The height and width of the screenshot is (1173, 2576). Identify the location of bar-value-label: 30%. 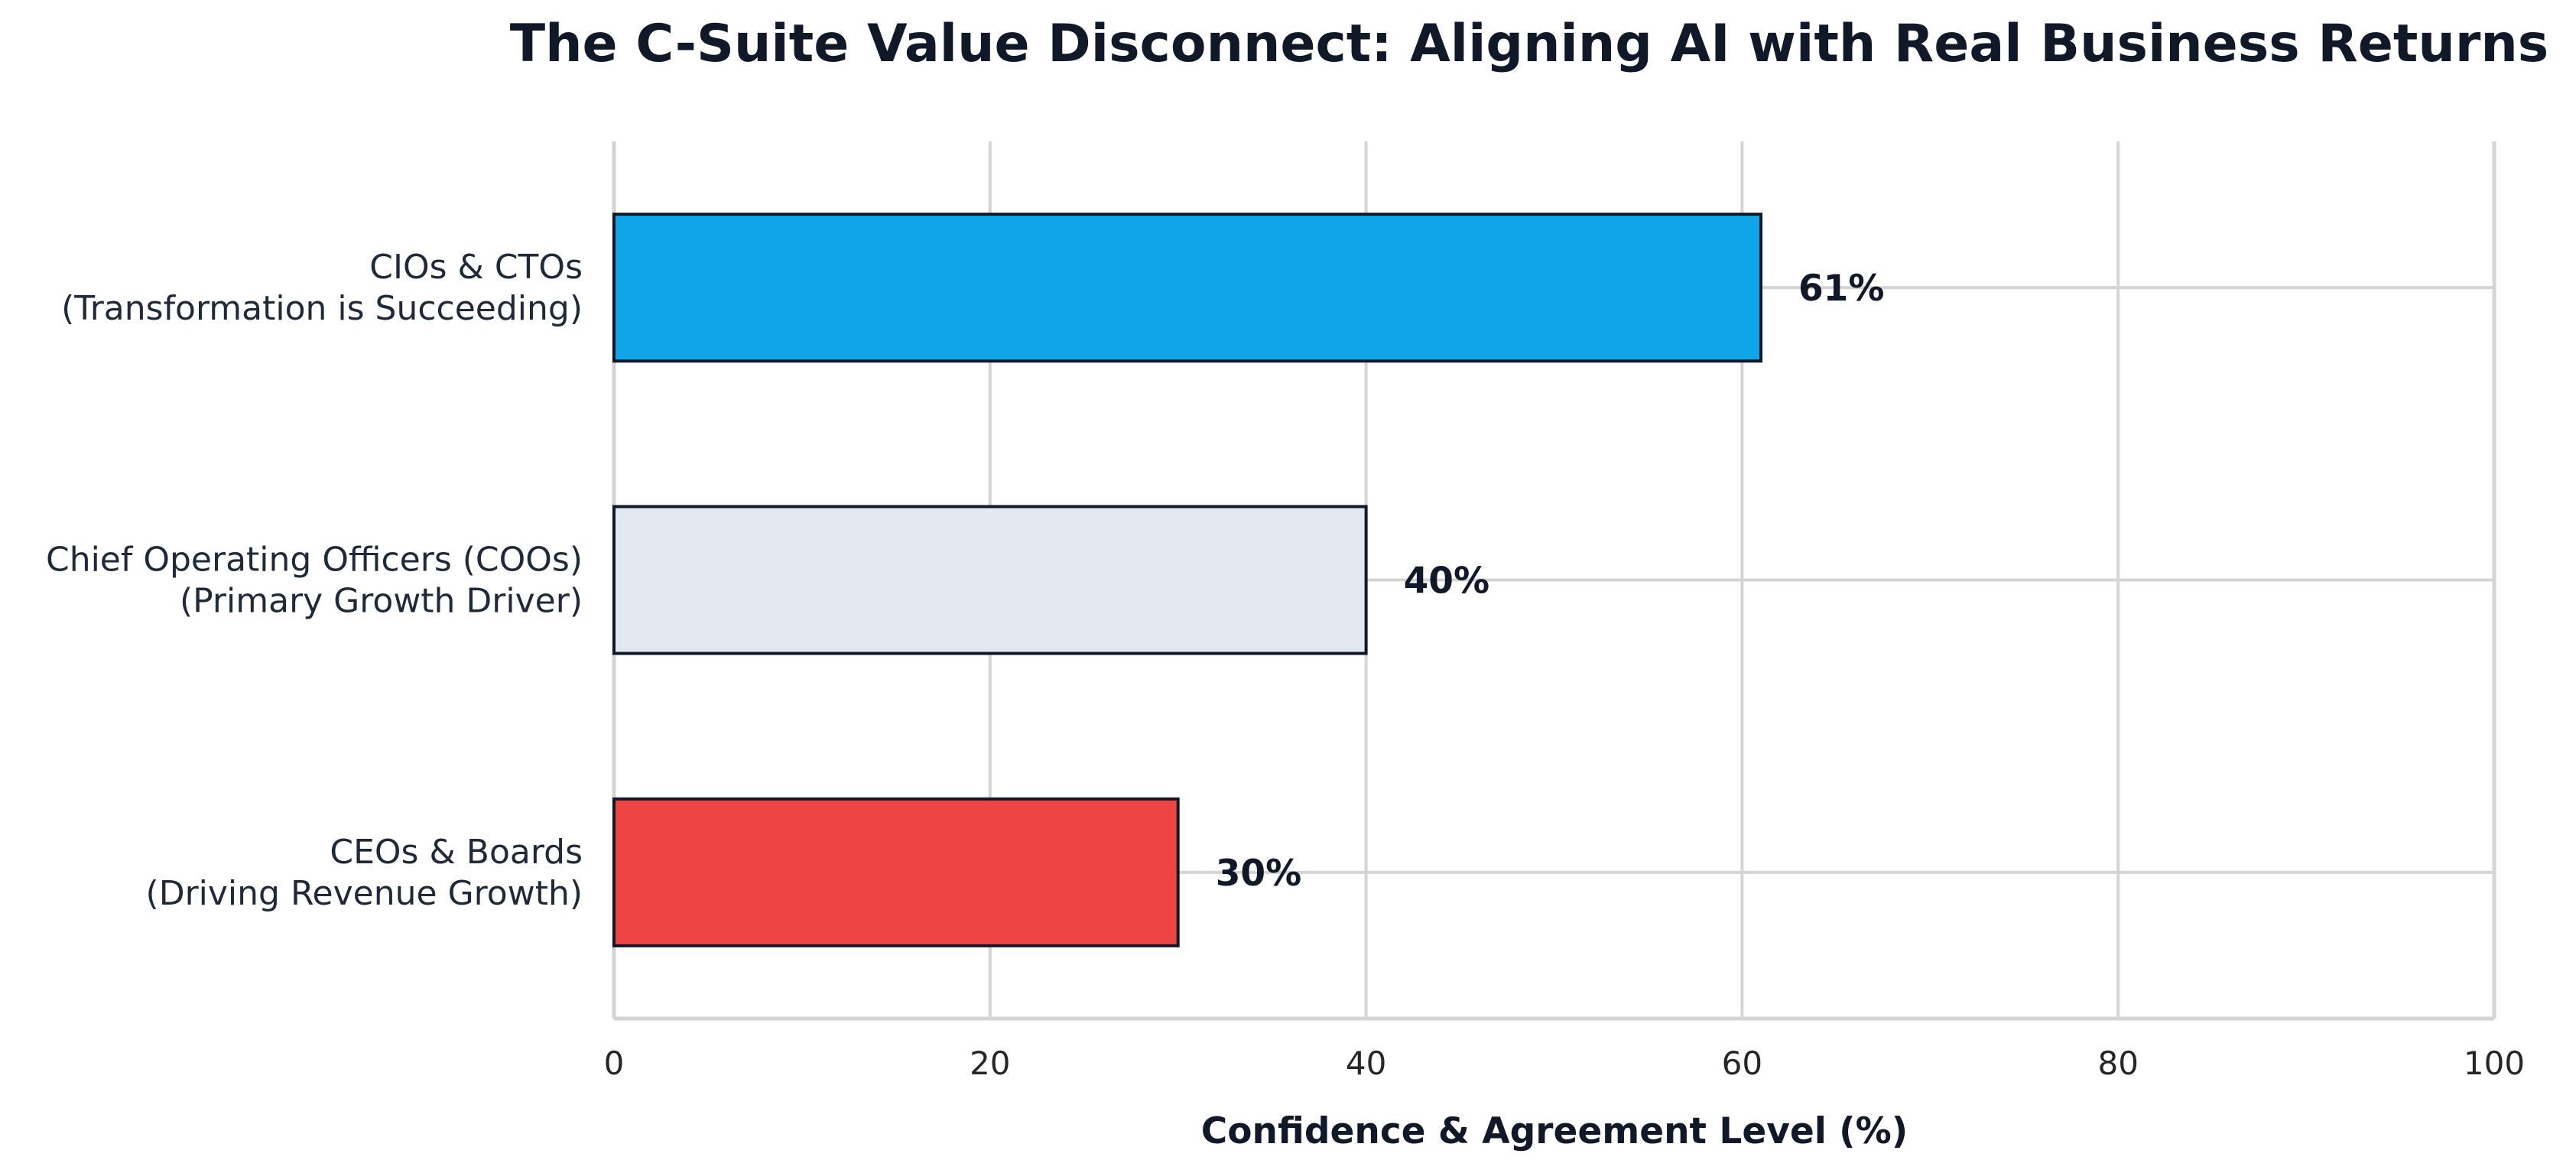
(1259, 874).